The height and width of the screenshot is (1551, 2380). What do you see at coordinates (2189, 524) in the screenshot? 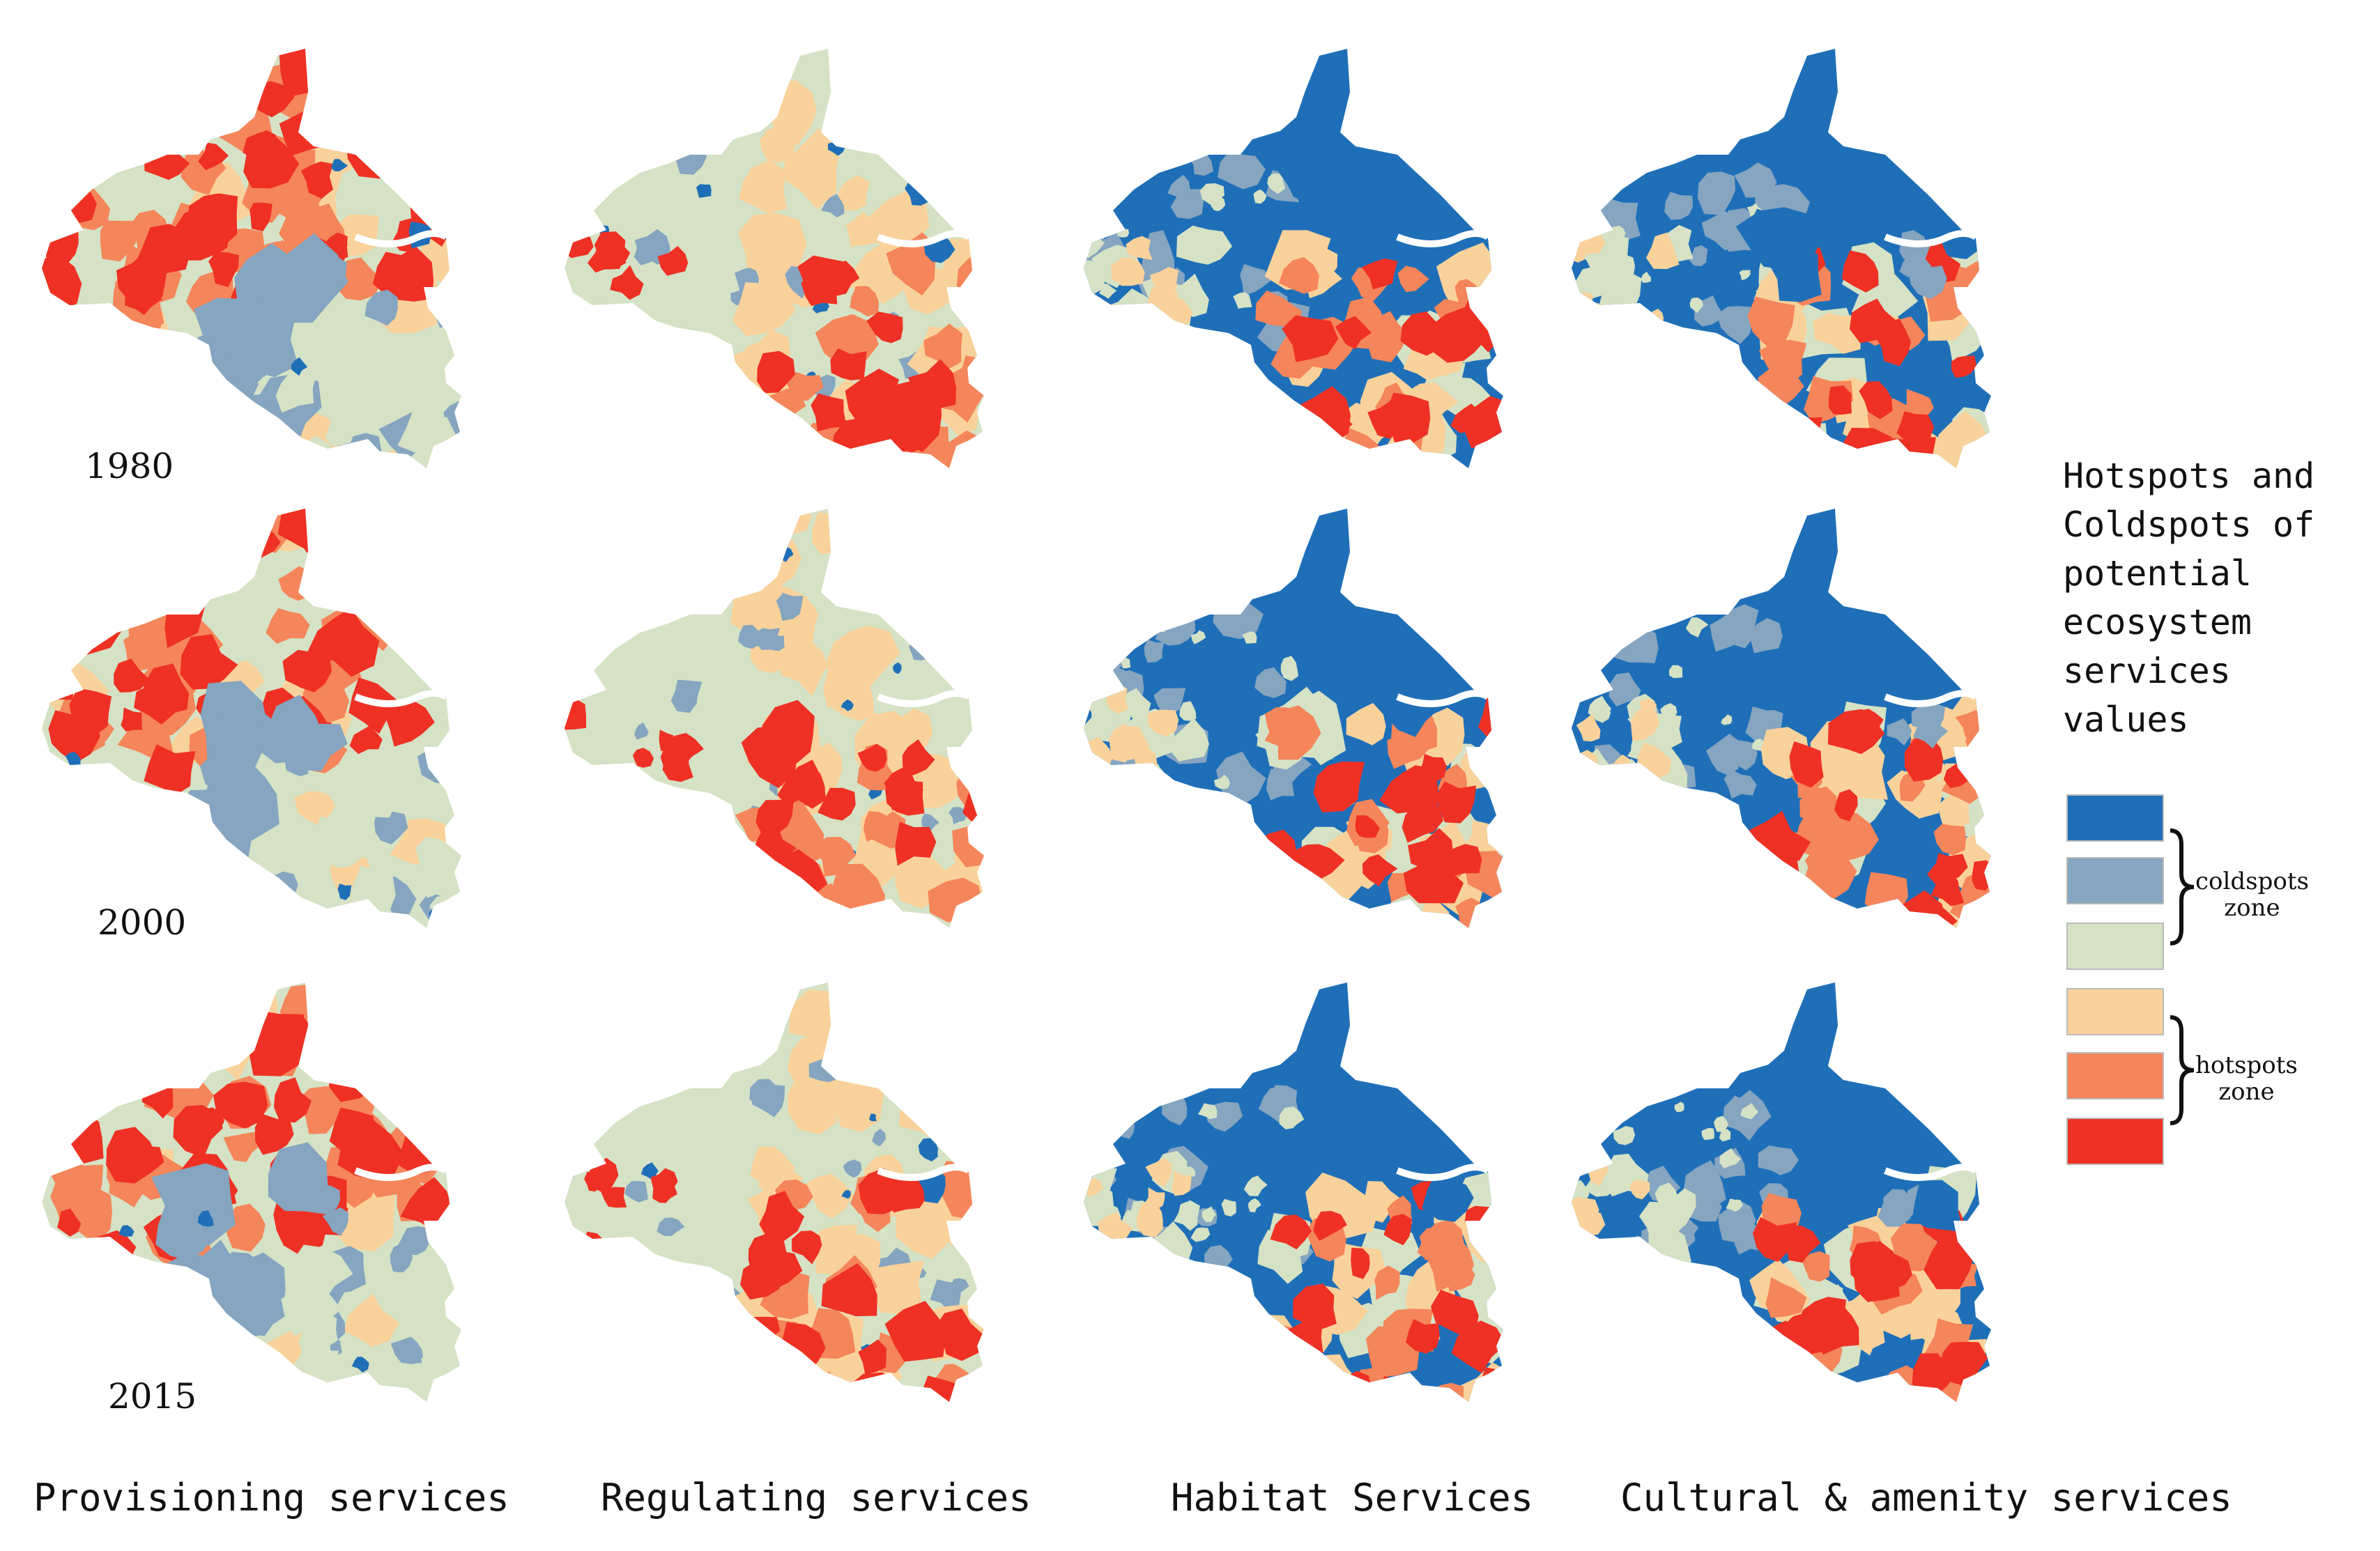
I see `legend-title-line: Coldspots of` at bounding box center [2189, 524].